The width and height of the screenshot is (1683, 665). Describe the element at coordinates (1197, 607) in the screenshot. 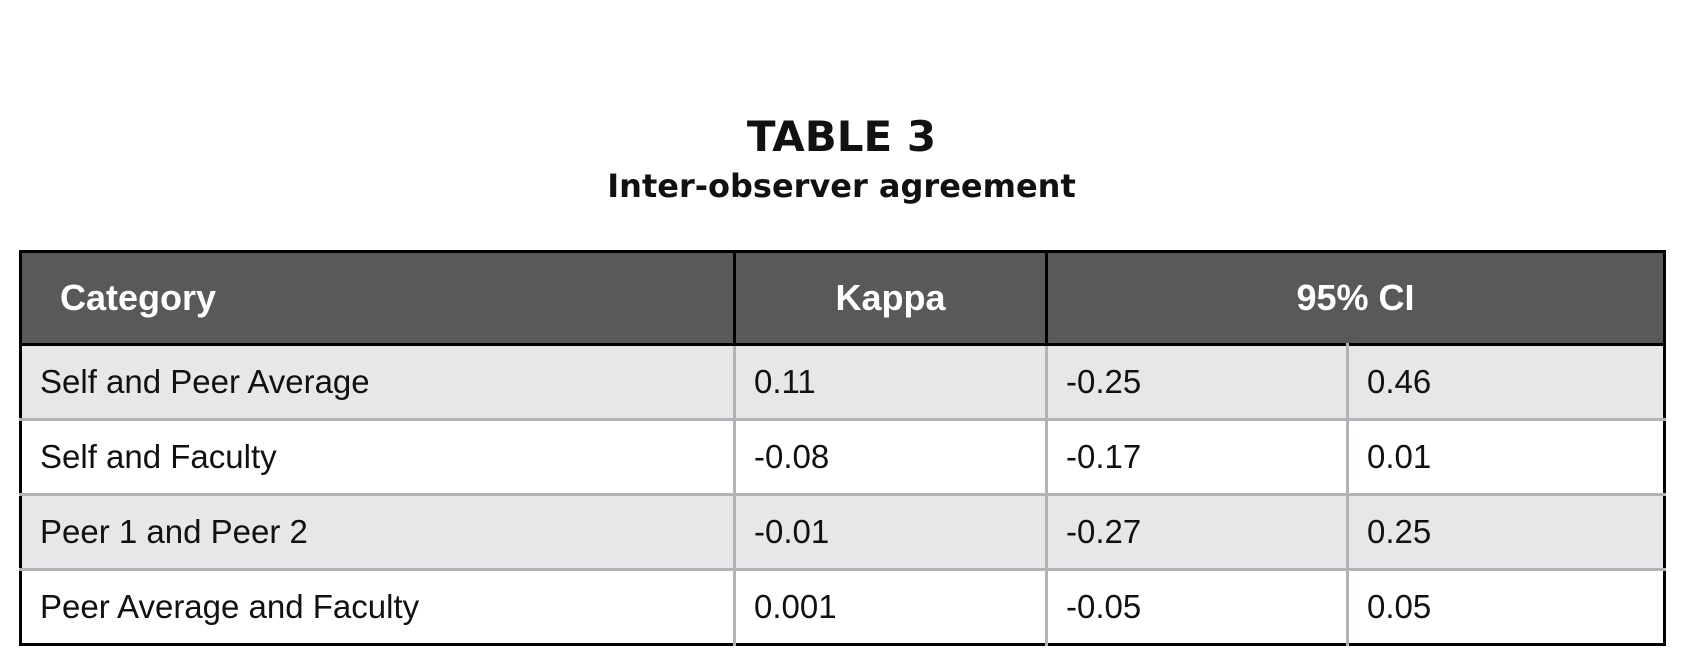

I see `cell-value: -0.05` at that location.